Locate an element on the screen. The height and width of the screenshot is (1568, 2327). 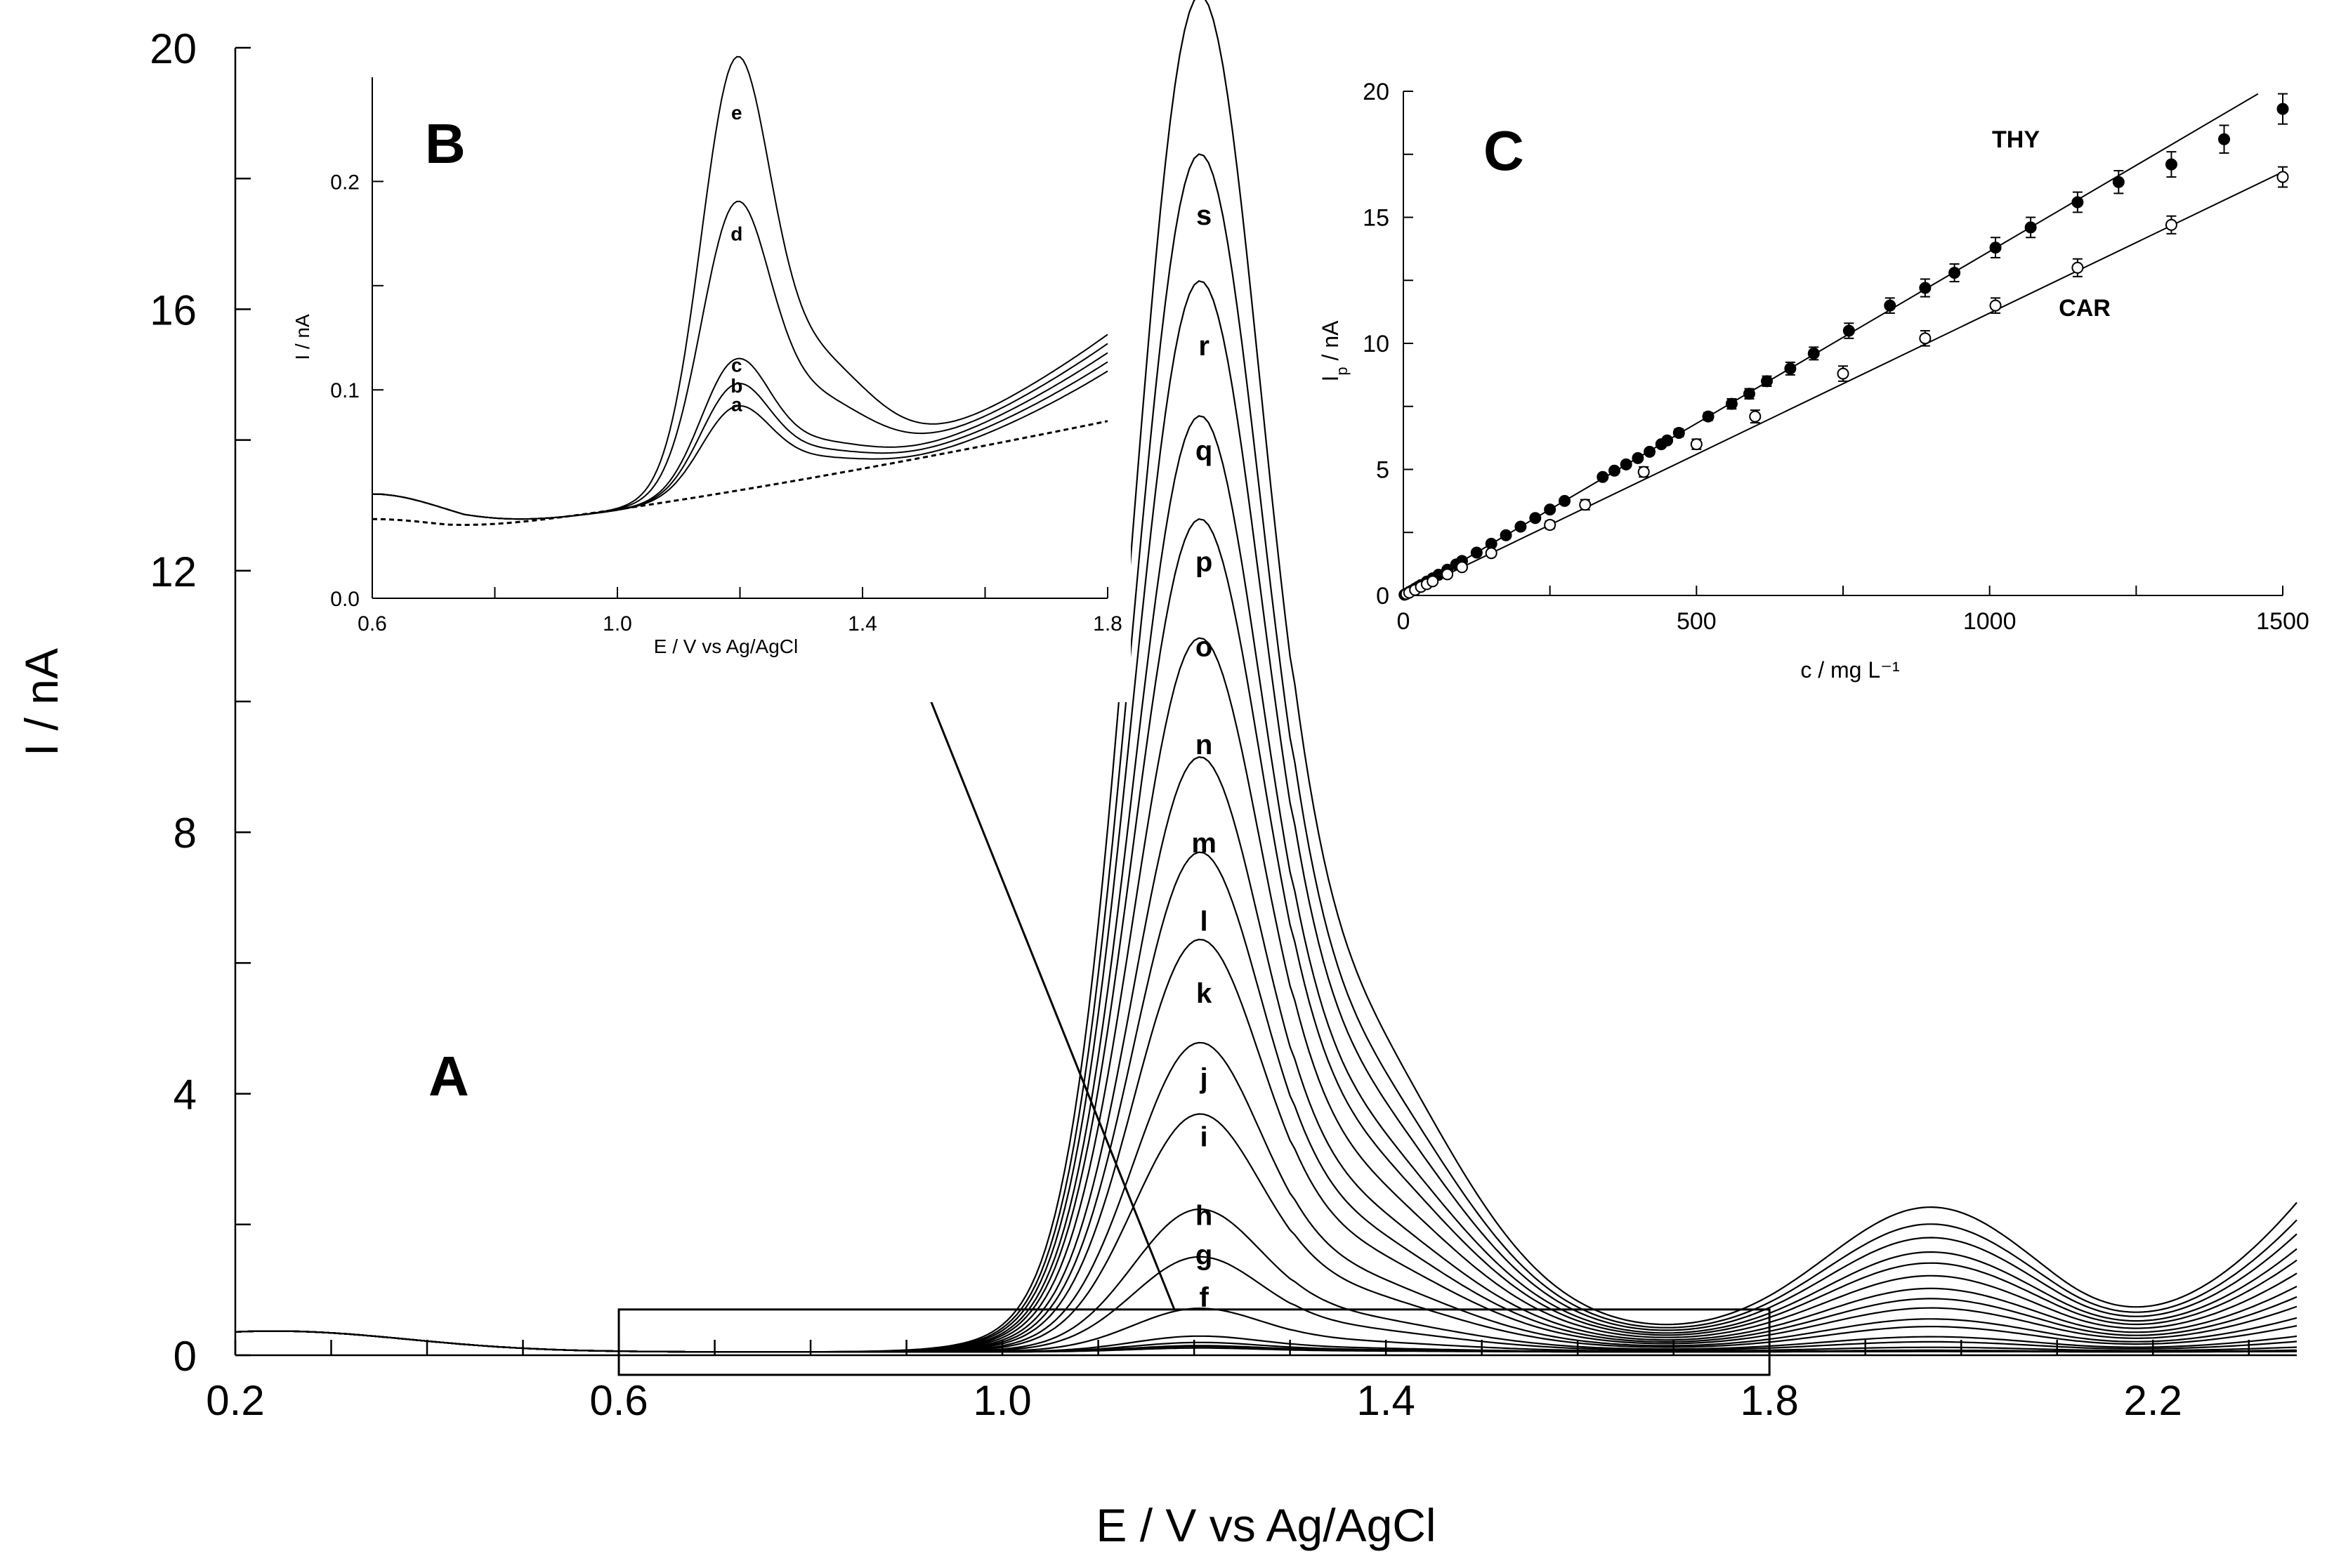
curve-label-a: h is located at coordinates (1203, 1215).